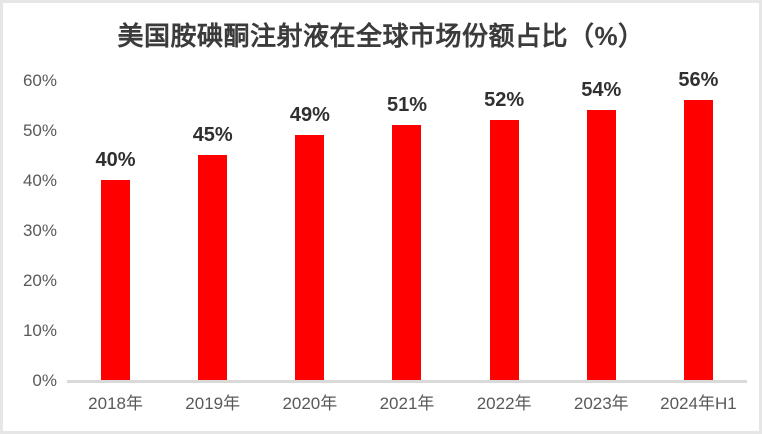 The height and width of the screenshot is (434, 762). What do you see at coordinates (39, 130) in the screenshot?
I see `y-axis-tick-label: 50%` at bounding box center [39, 130].